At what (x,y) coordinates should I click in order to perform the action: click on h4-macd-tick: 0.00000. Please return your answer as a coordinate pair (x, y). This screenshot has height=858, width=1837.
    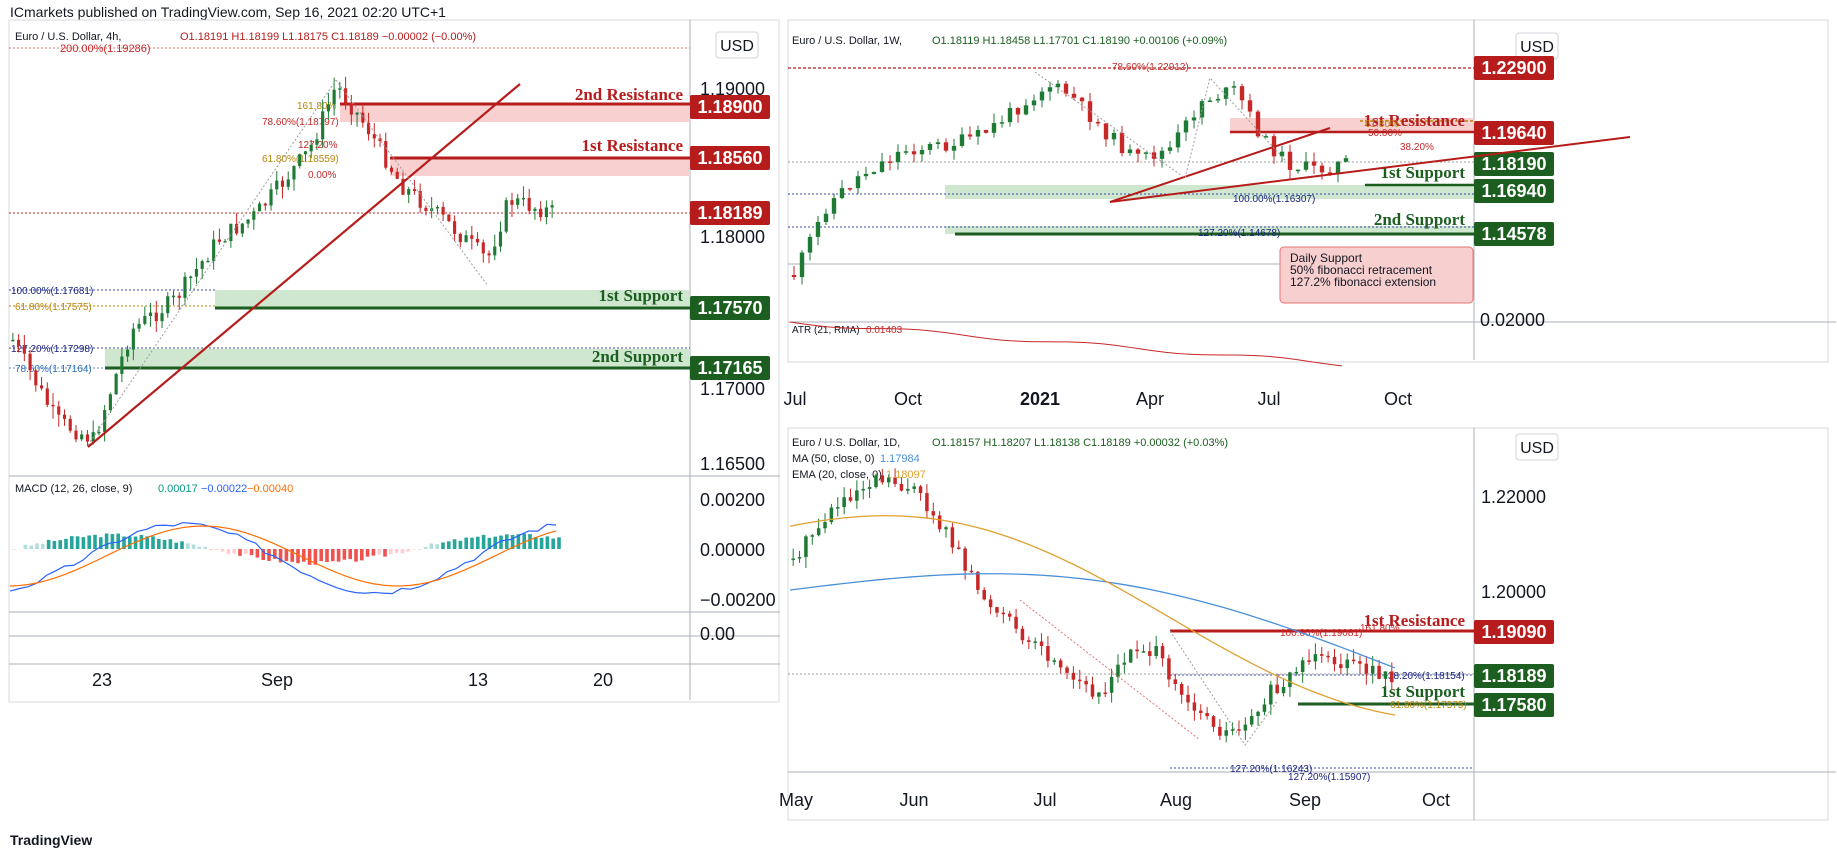
    Looking at the image, I should click on (732, 550).